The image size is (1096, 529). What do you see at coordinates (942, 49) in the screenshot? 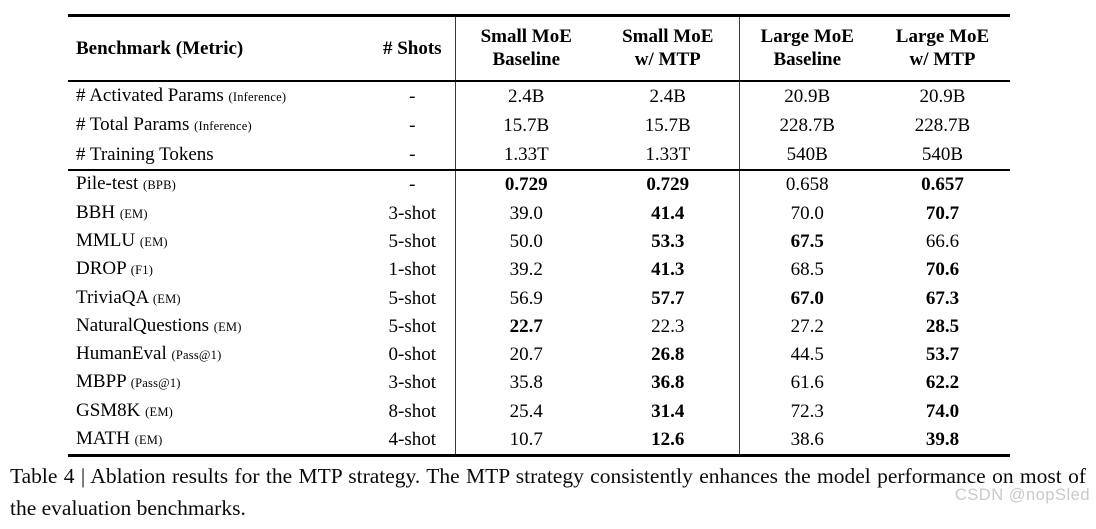
I see `header-large-moe-mtp: Large MoE w/ MTP` at bounding box center [942, 49].